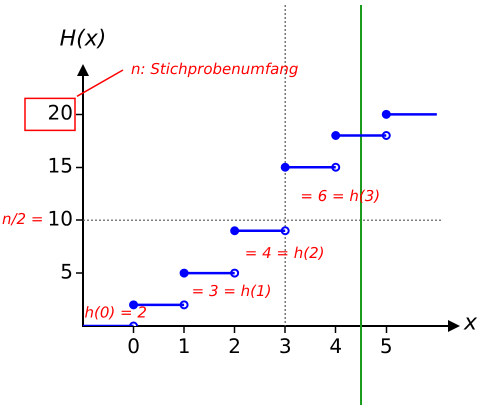 This screenshot has width=485, height=409. What do you see at coordinates (23, 219) in the screenshot?
I see `text: n/2 =` at bounding box center [23, 219].